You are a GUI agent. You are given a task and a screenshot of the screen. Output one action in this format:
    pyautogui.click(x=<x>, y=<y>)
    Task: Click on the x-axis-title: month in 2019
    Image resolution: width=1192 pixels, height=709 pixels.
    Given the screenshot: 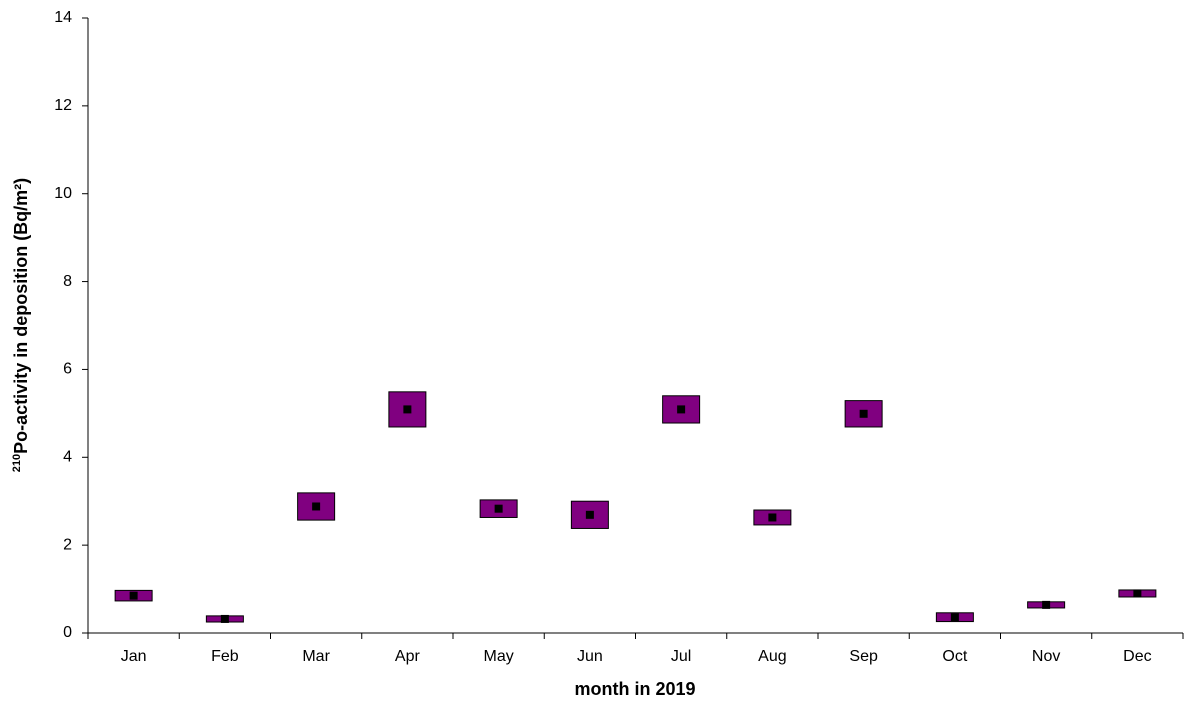 What is the action you would take?
    pyautogui.click(x=634, y=689)
    